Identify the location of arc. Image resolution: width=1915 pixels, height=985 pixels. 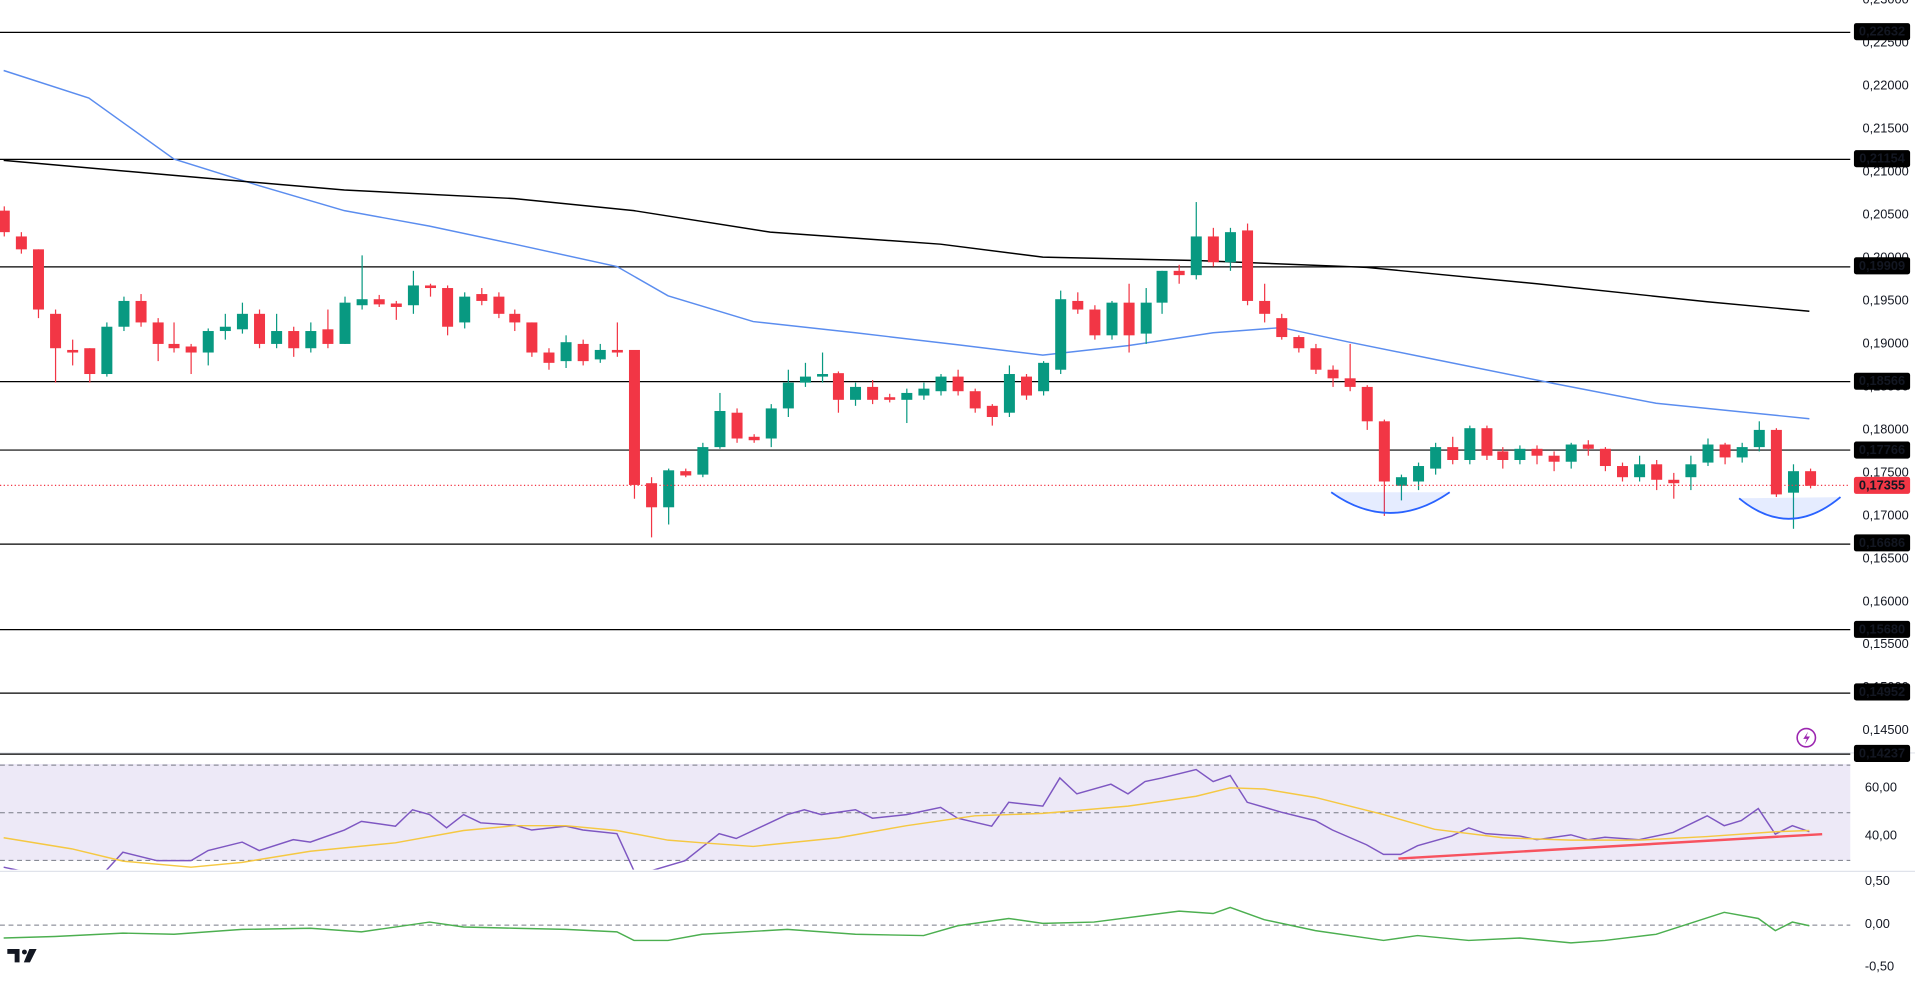
(1390, 502).